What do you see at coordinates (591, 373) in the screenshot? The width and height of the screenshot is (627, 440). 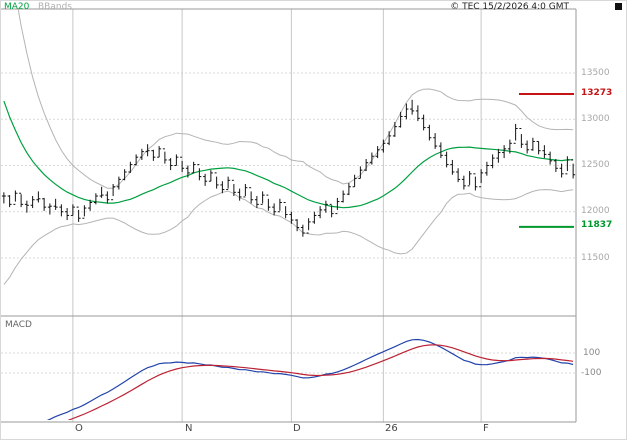 I see `macd-axis-label-neg: -100` at bounding box center [591, 373].